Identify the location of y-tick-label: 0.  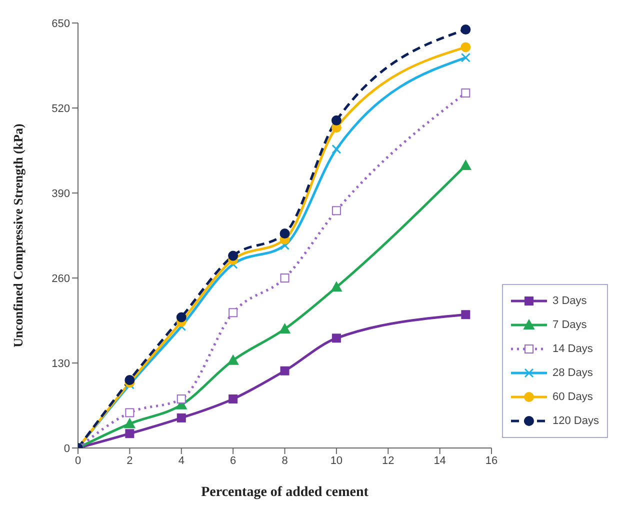
(67, 448).